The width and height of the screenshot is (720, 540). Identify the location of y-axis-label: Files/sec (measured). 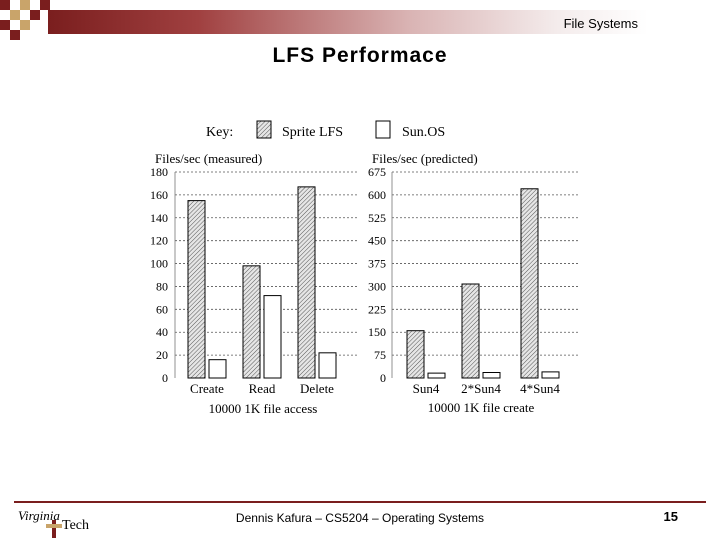
(208, 158).